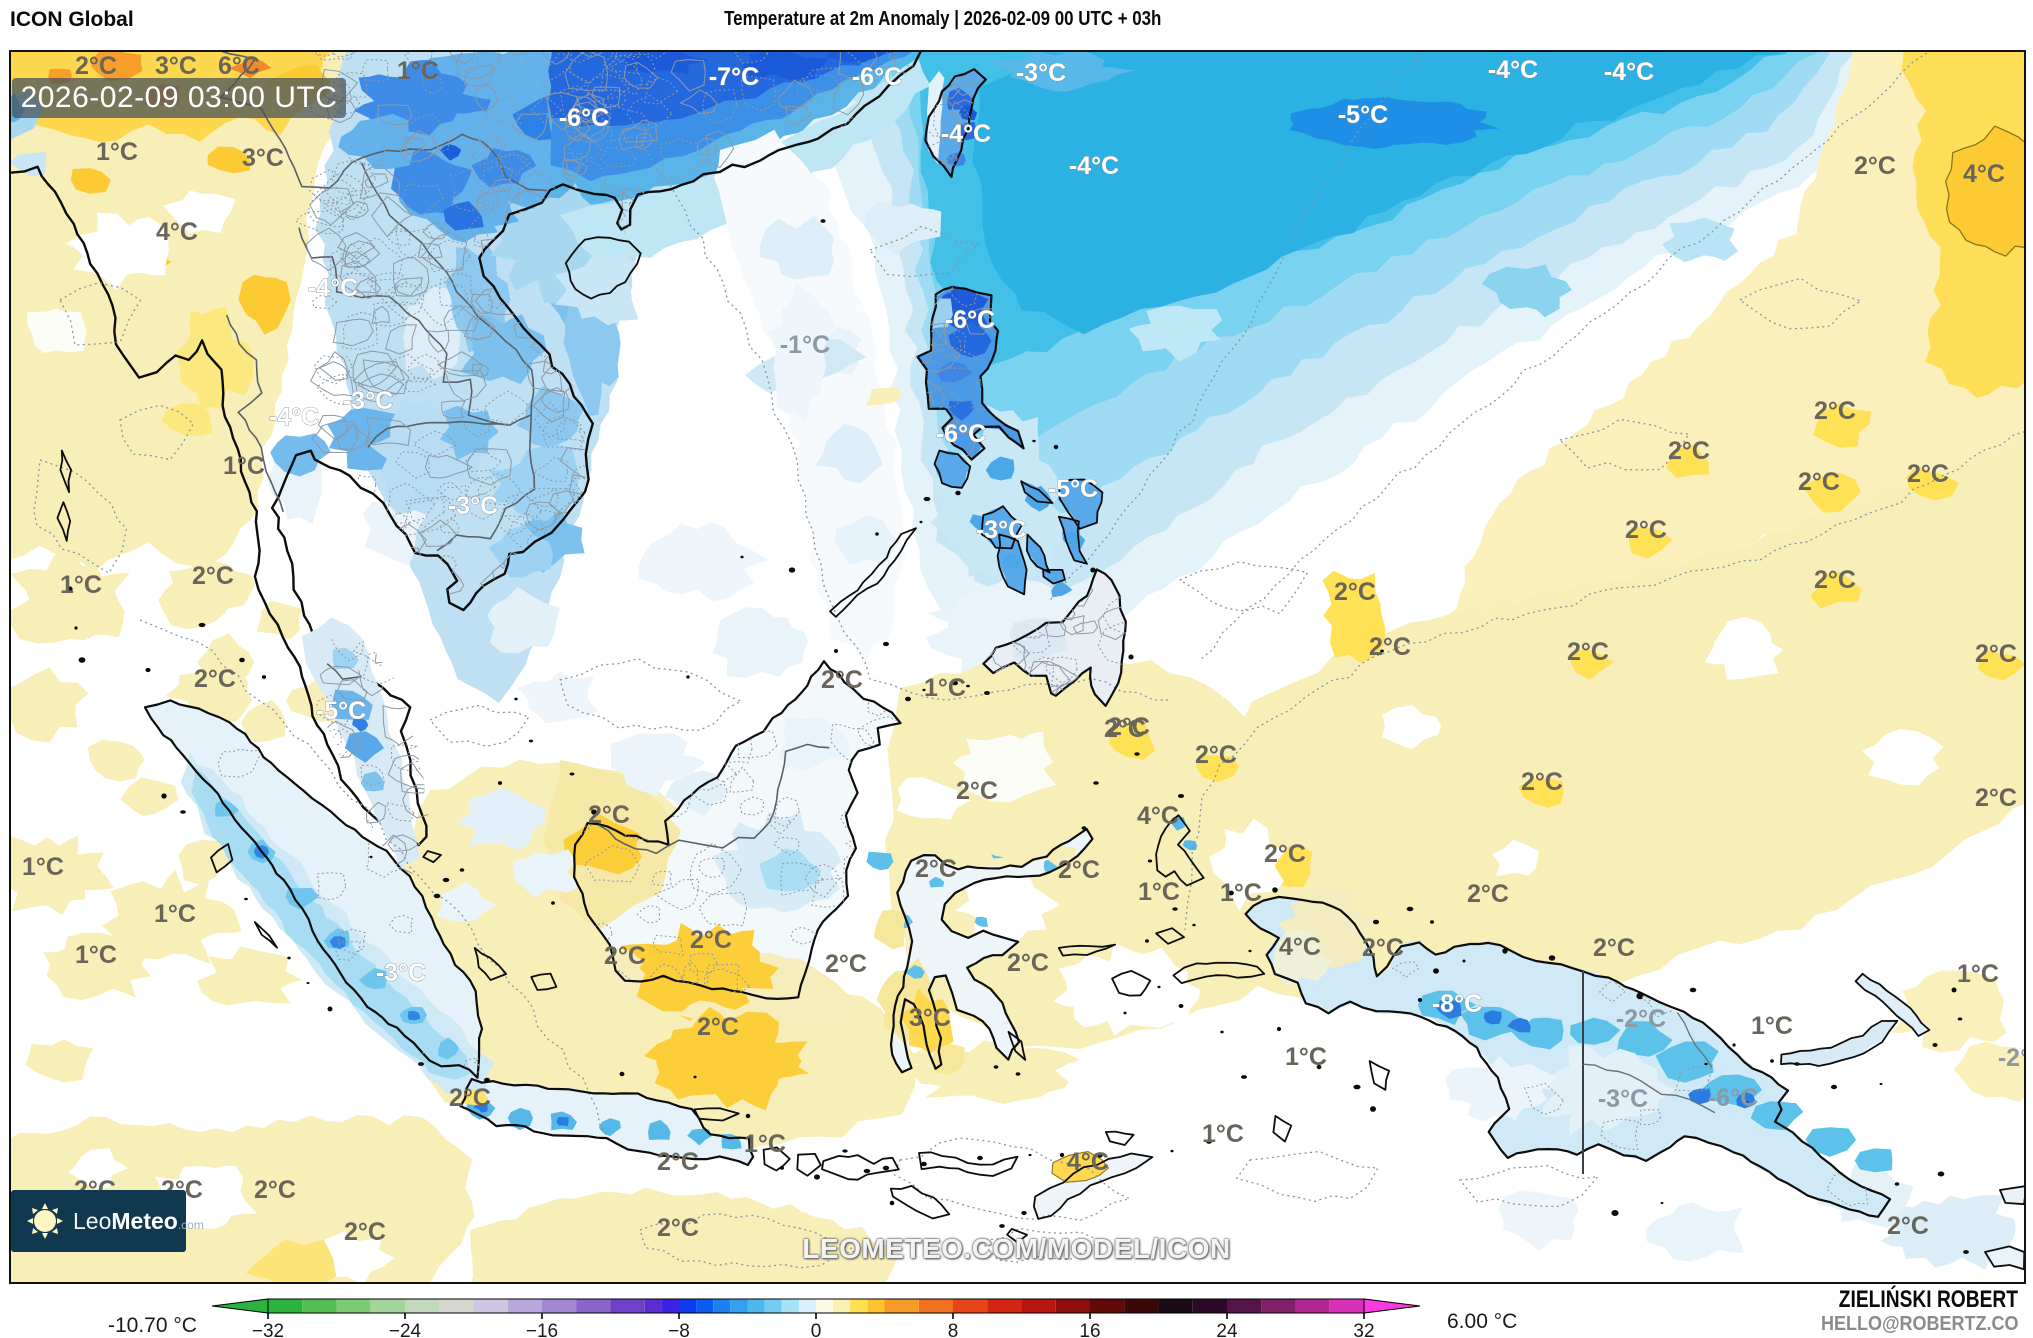  What do you see at coordinates (405, 1329) in the screenshot?
I see `svg-text: −24` at bounding box center [405, 1329].